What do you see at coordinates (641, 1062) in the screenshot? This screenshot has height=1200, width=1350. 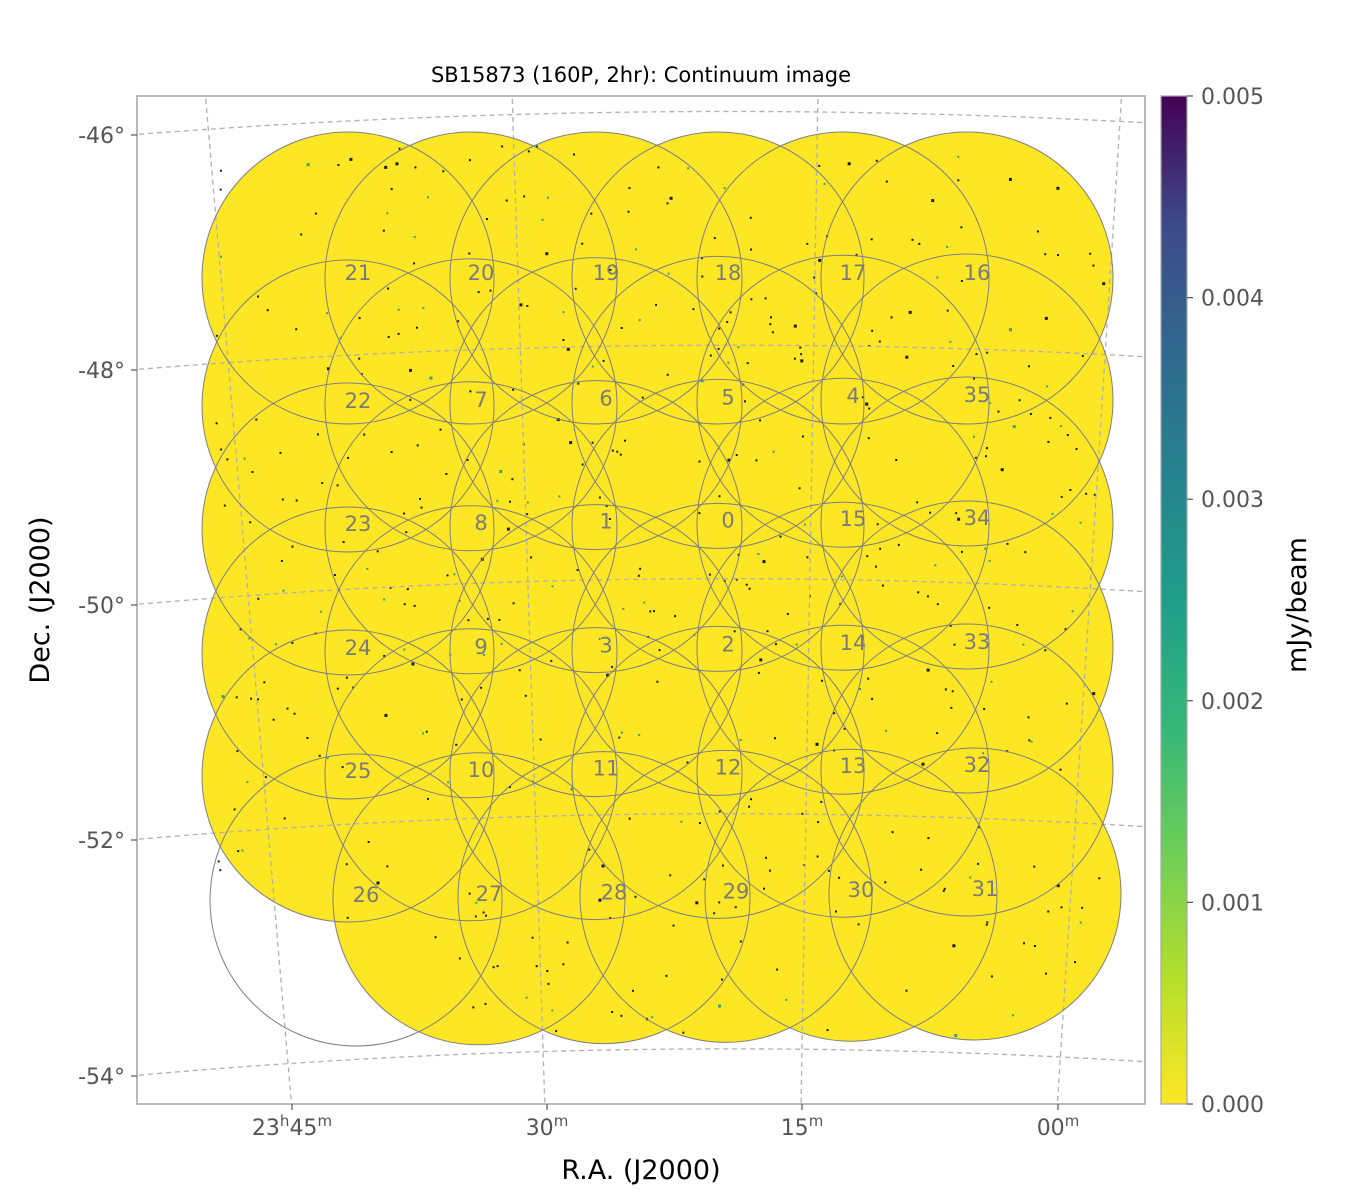 I see `dec-grid-line` at bounding box center [641, 1062].